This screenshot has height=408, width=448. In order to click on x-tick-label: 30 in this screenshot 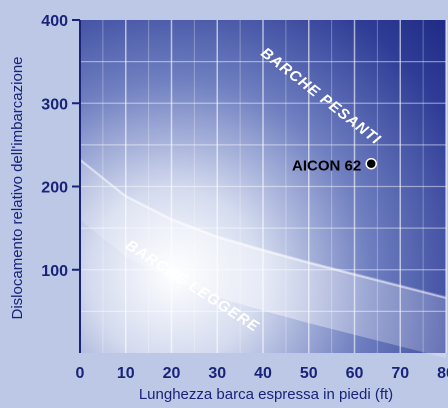, I will do `click(217, 373)`.